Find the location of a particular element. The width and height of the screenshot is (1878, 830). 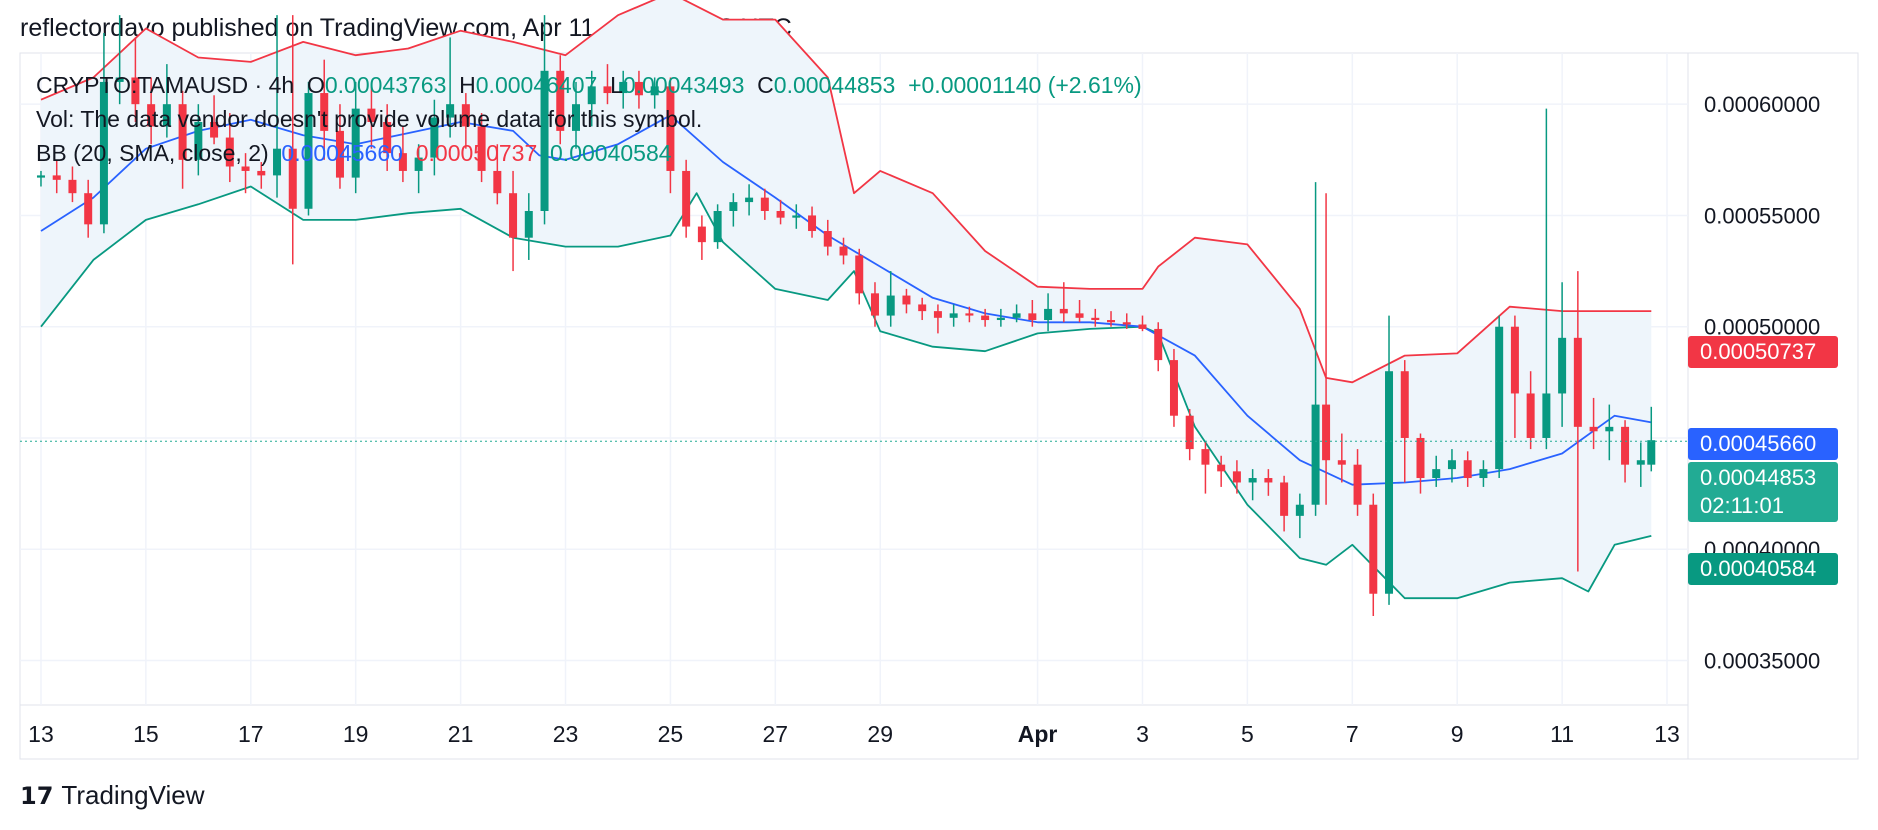

tradingview-logo: 17 TradingView is located at coordinates (112, 795).